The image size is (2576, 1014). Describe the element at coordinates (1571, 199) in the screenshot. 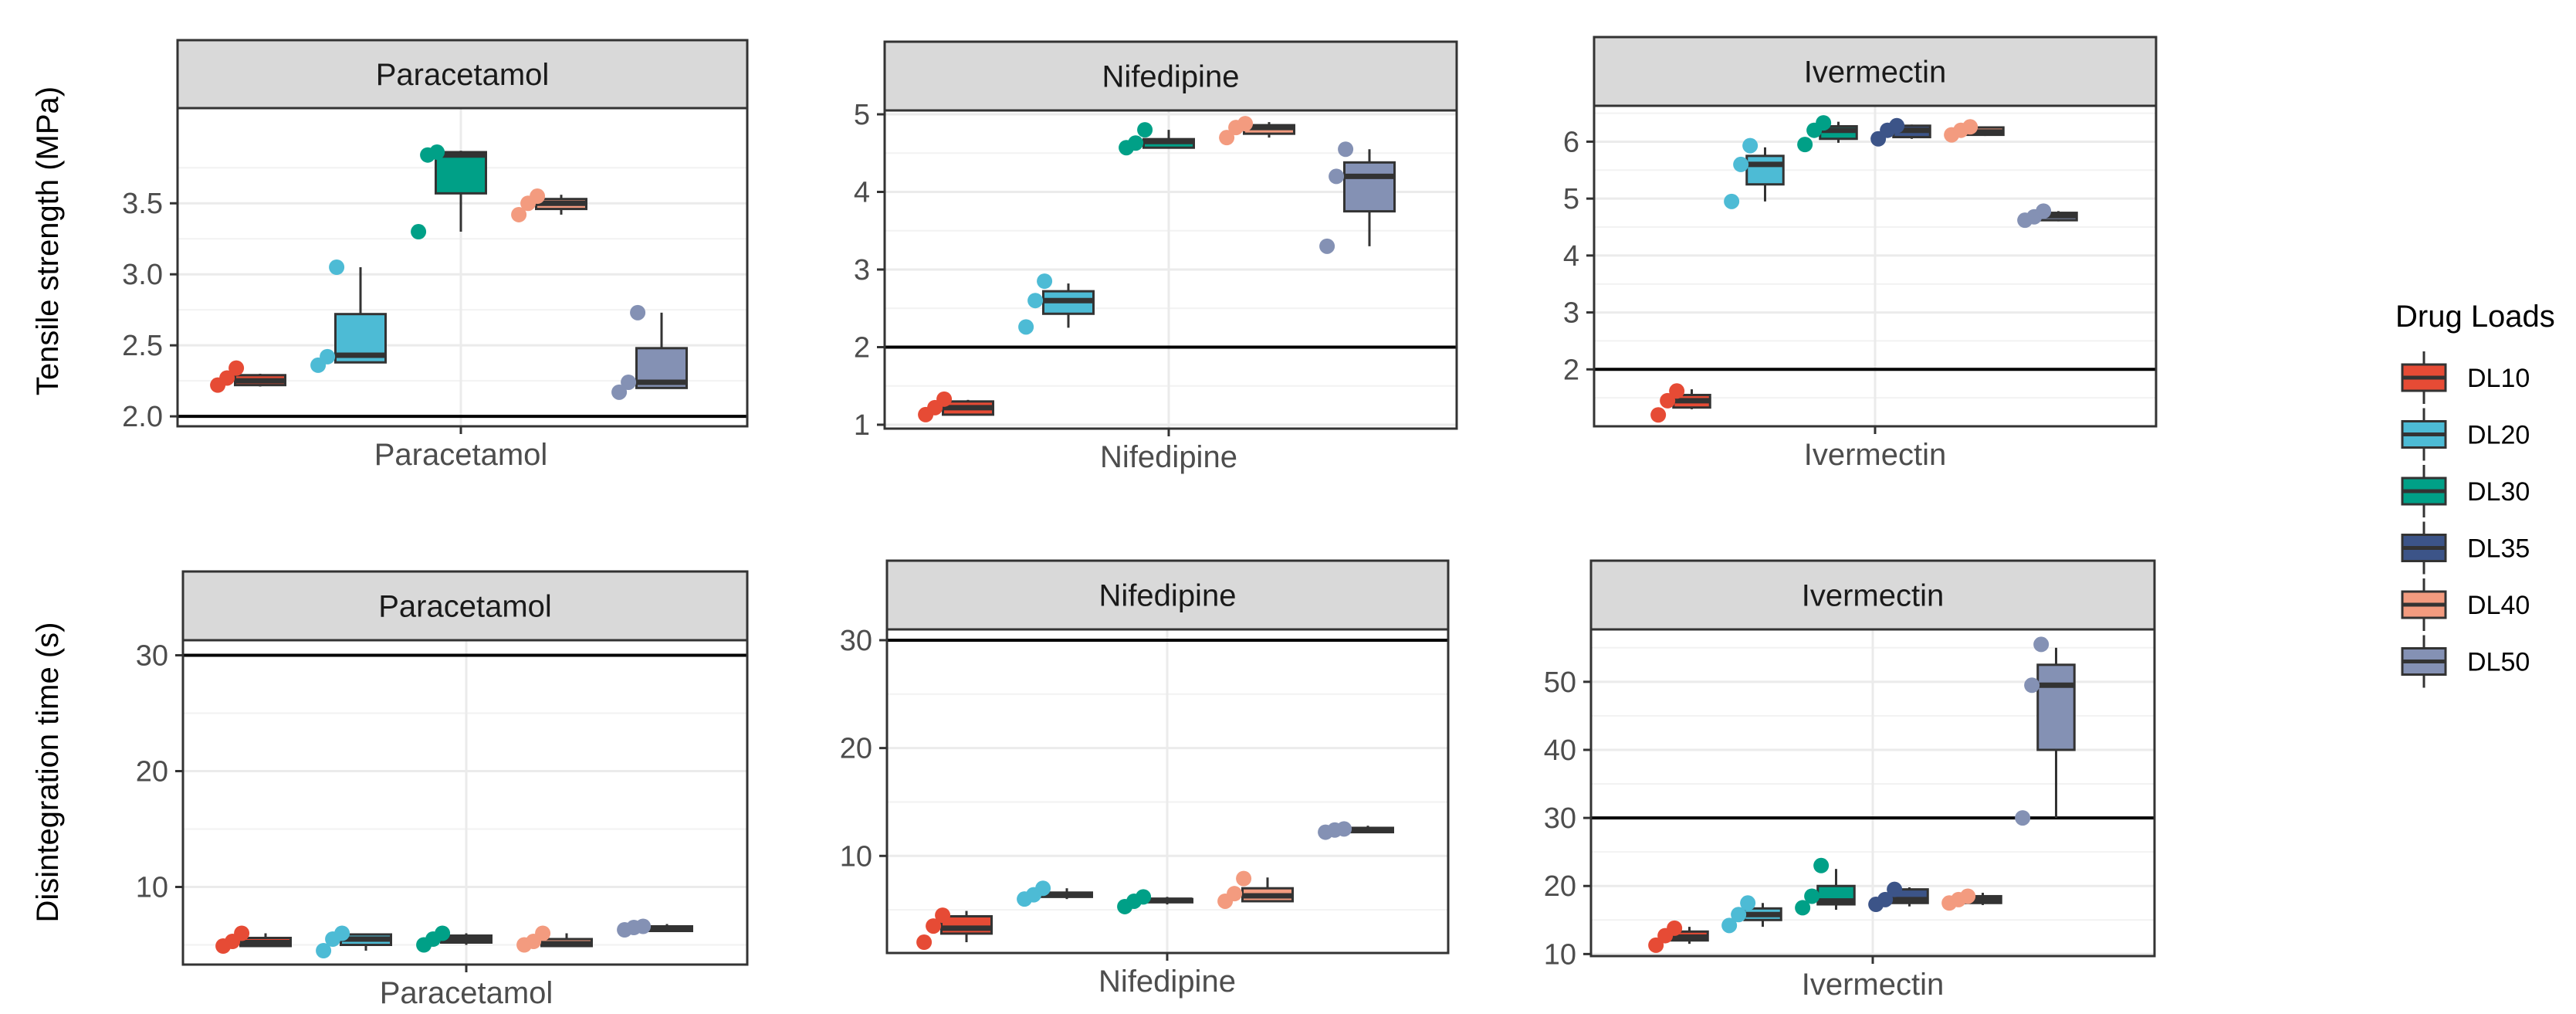

I see `y-tick-label: 5` at that location.